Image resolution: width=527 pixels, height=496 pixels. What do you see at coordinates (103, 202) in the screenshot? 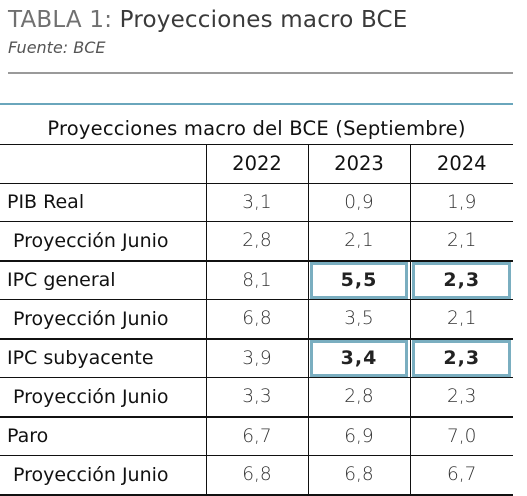
I see `row-label: PIB Real` at bounding box center [103, 202].